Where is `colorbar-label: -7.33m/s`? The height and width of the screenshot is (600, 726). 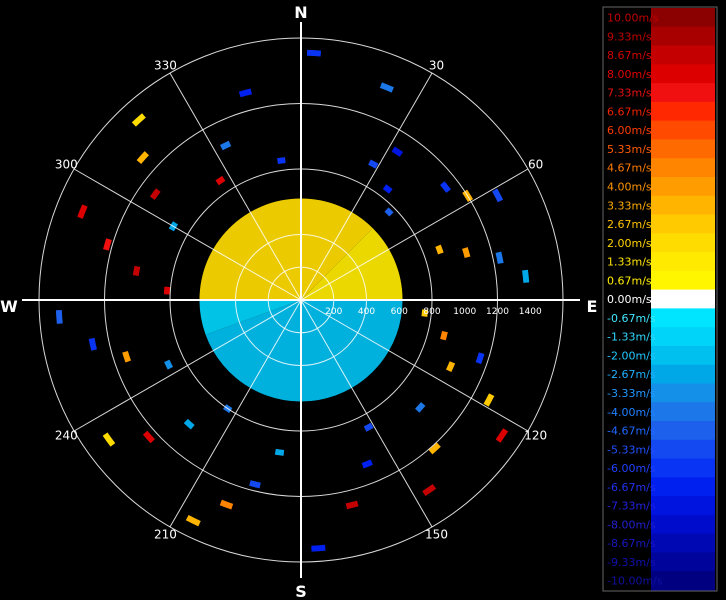 colorbar-label: -7.33m/s is located at coordinates (631, 506).